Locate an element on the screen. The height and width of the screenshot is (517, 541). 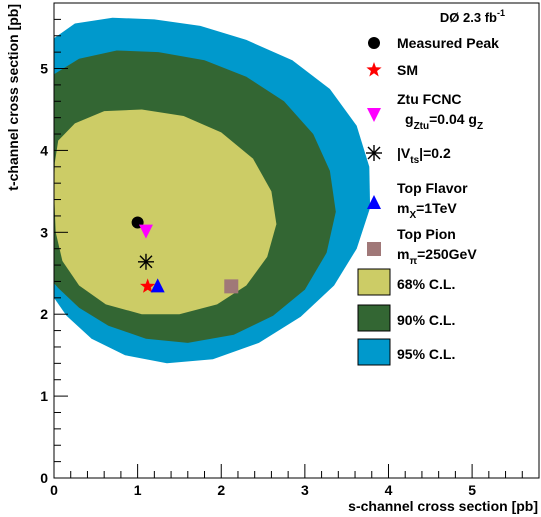
experiment-label: DØ 2.3 fb-1 is located at coordinates (472, 16).